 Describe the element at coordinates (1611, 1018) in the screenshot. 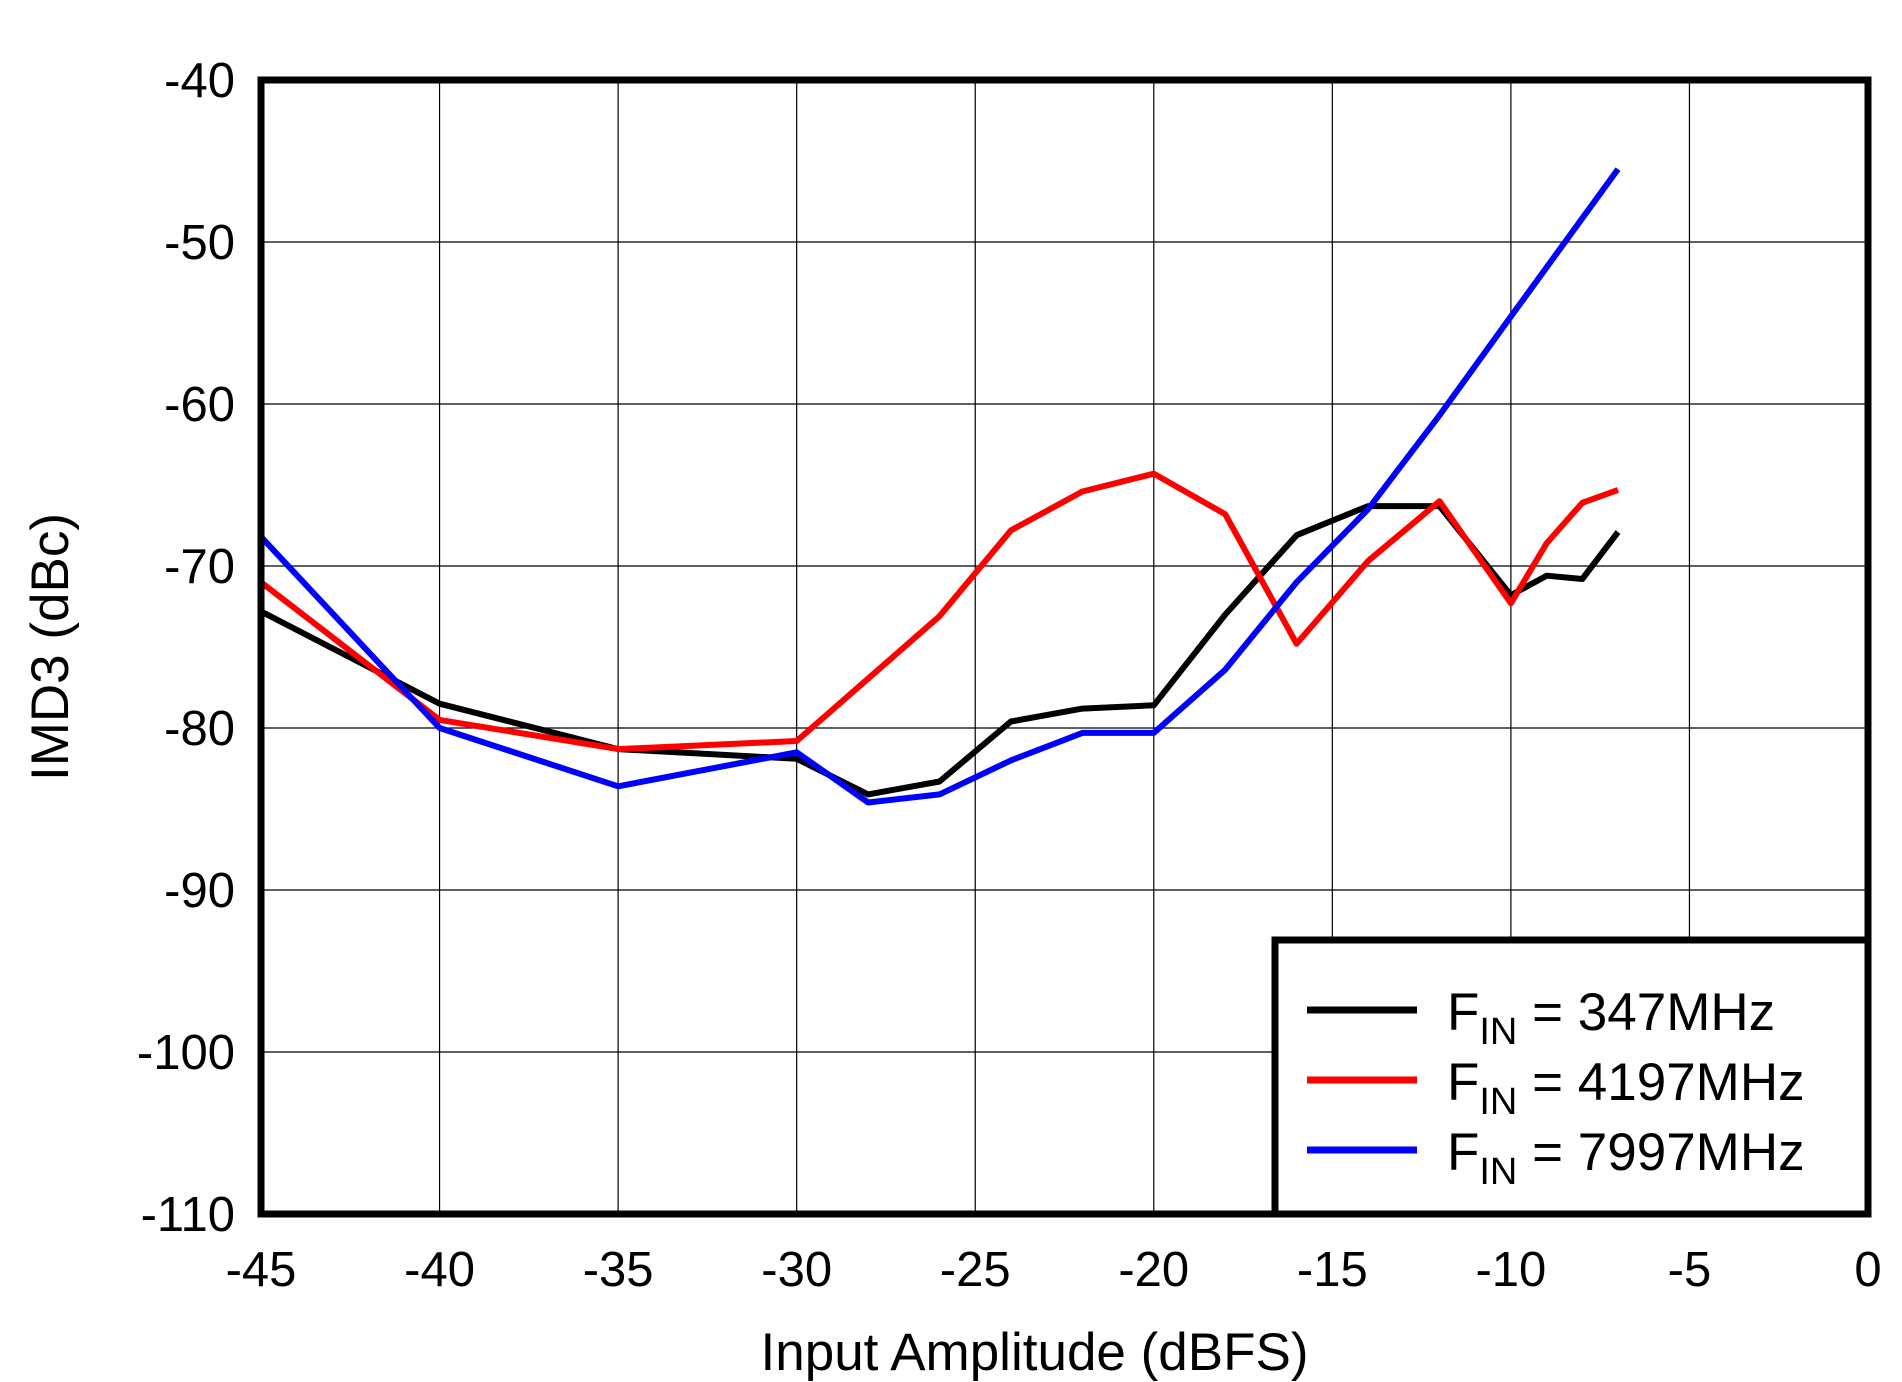

I see `legend-label-1: FIN = 347MHz` at that location.